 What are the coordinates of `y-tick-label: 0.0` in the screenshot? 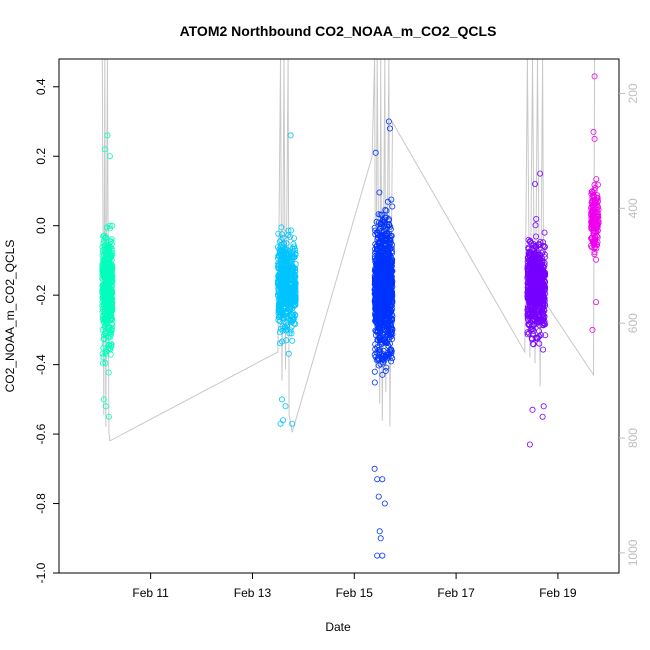 It's located at (41, 225).